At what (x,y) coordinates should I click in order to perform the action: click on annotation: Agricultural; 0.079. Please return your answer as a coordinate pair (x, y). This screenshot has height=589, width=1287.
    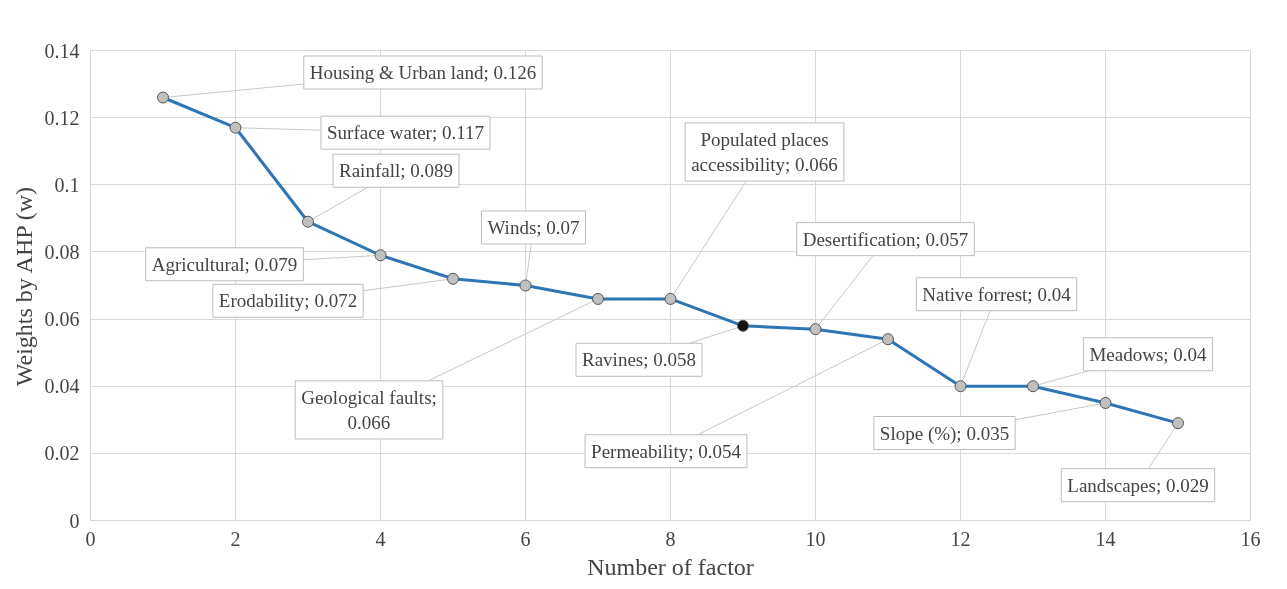
    Looking at the image, I should click on (224, 264).